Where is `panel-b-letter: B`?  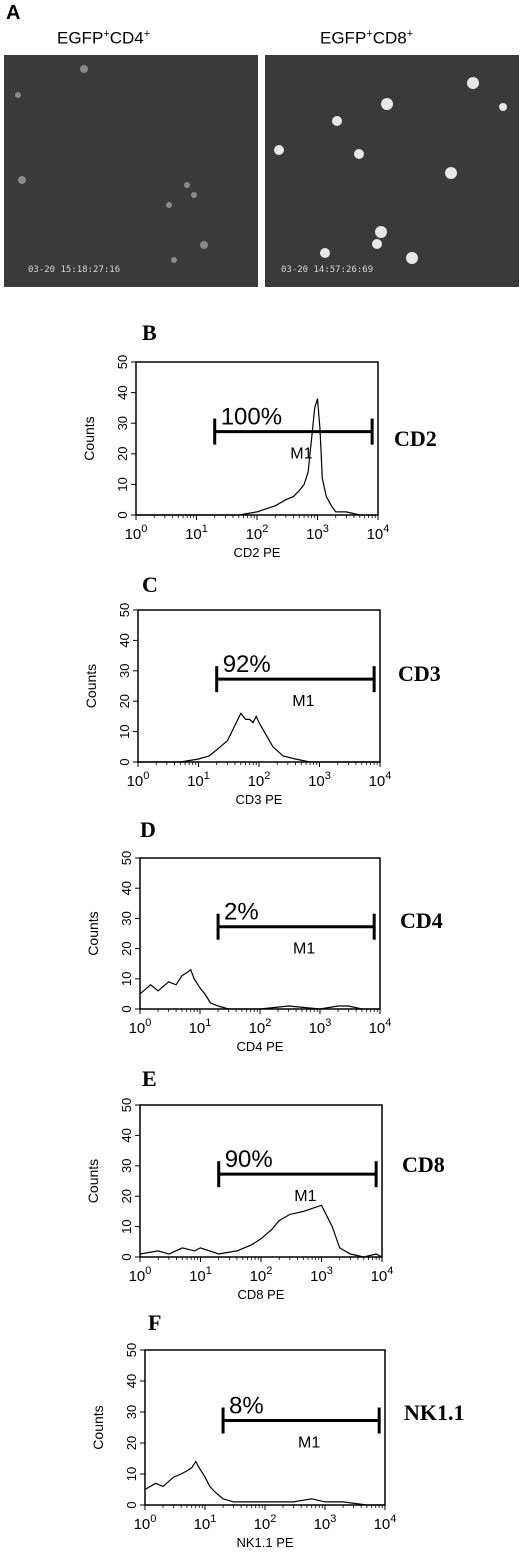
panel-b-letter: B is located at coordinates (149, 332).